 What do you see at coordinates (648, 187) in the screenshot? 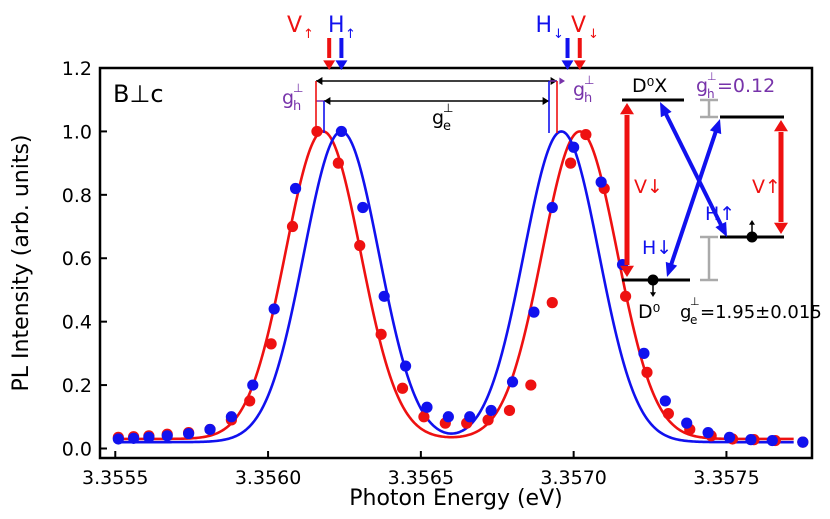
I see `v-down-diagram-label: V↓` at bounding box center [648, 187].